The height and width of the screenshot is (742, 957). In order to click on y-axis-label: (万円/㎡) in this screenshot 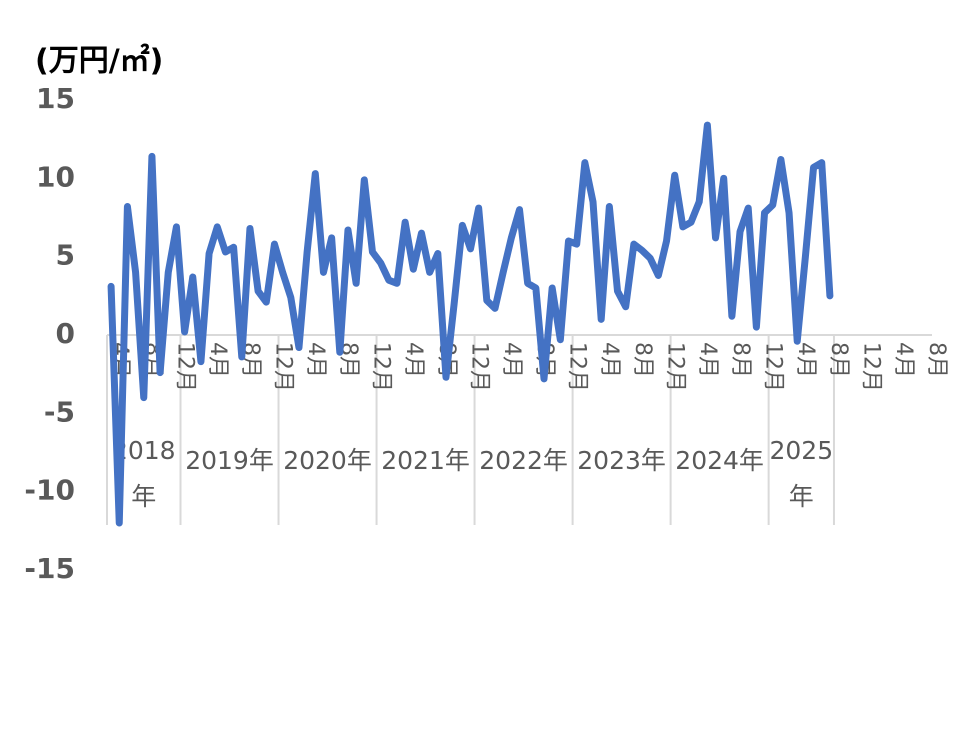, I will do `click(99, 61)`.